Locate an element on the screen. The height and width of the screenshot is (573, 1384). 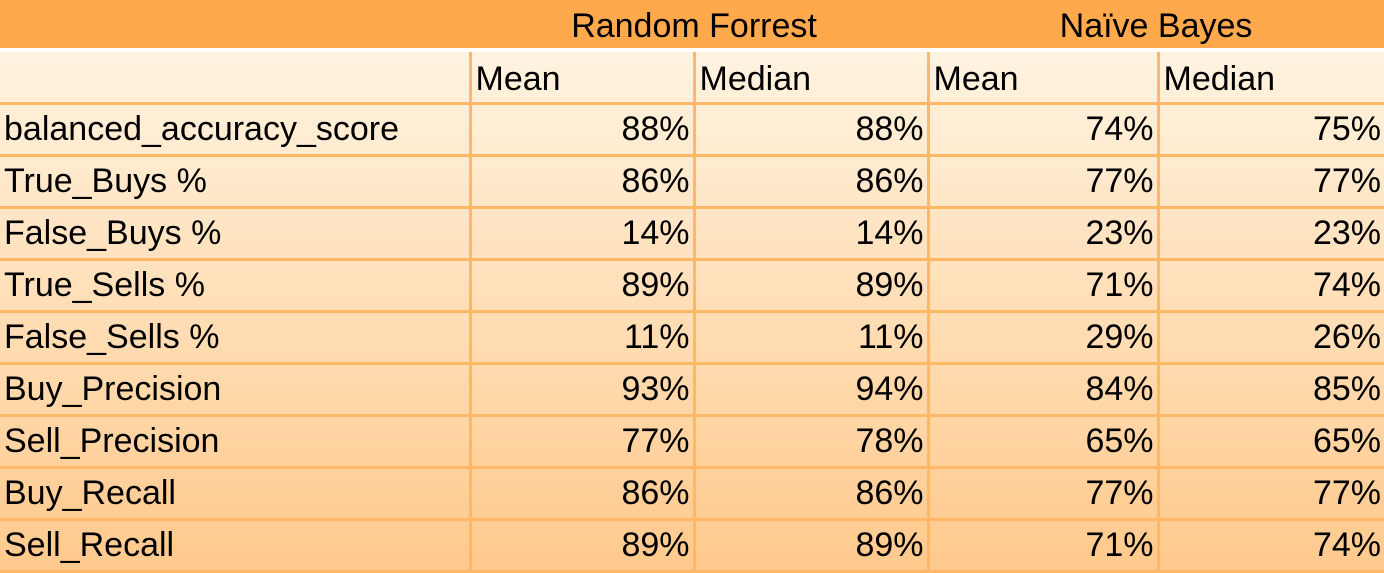
value-cell-rf-median: 94% is located at coordinates (812, 390).